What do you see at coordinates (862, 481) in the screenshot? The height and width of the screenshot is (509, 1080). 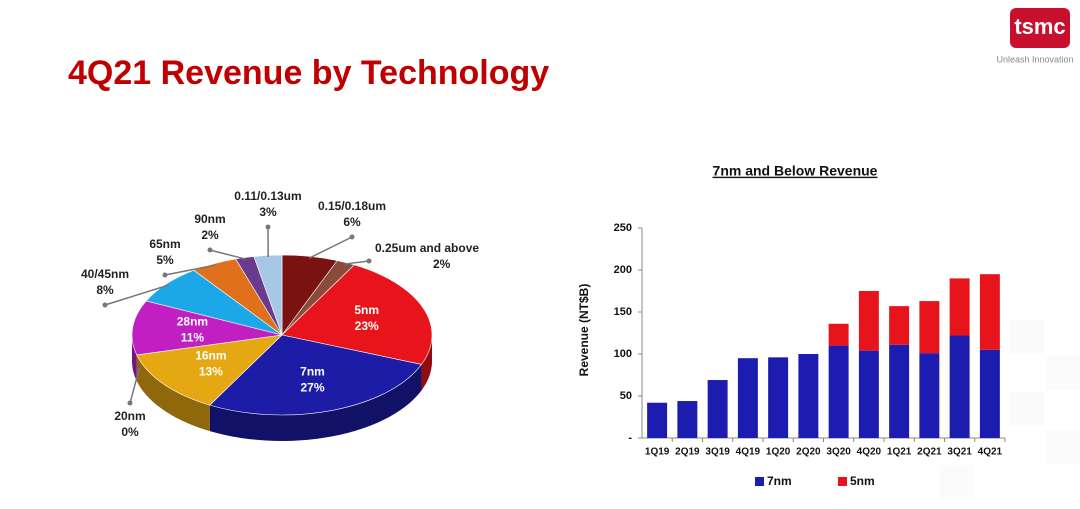 I see `legend-label: 5nm` at bounding box center [862, 481].